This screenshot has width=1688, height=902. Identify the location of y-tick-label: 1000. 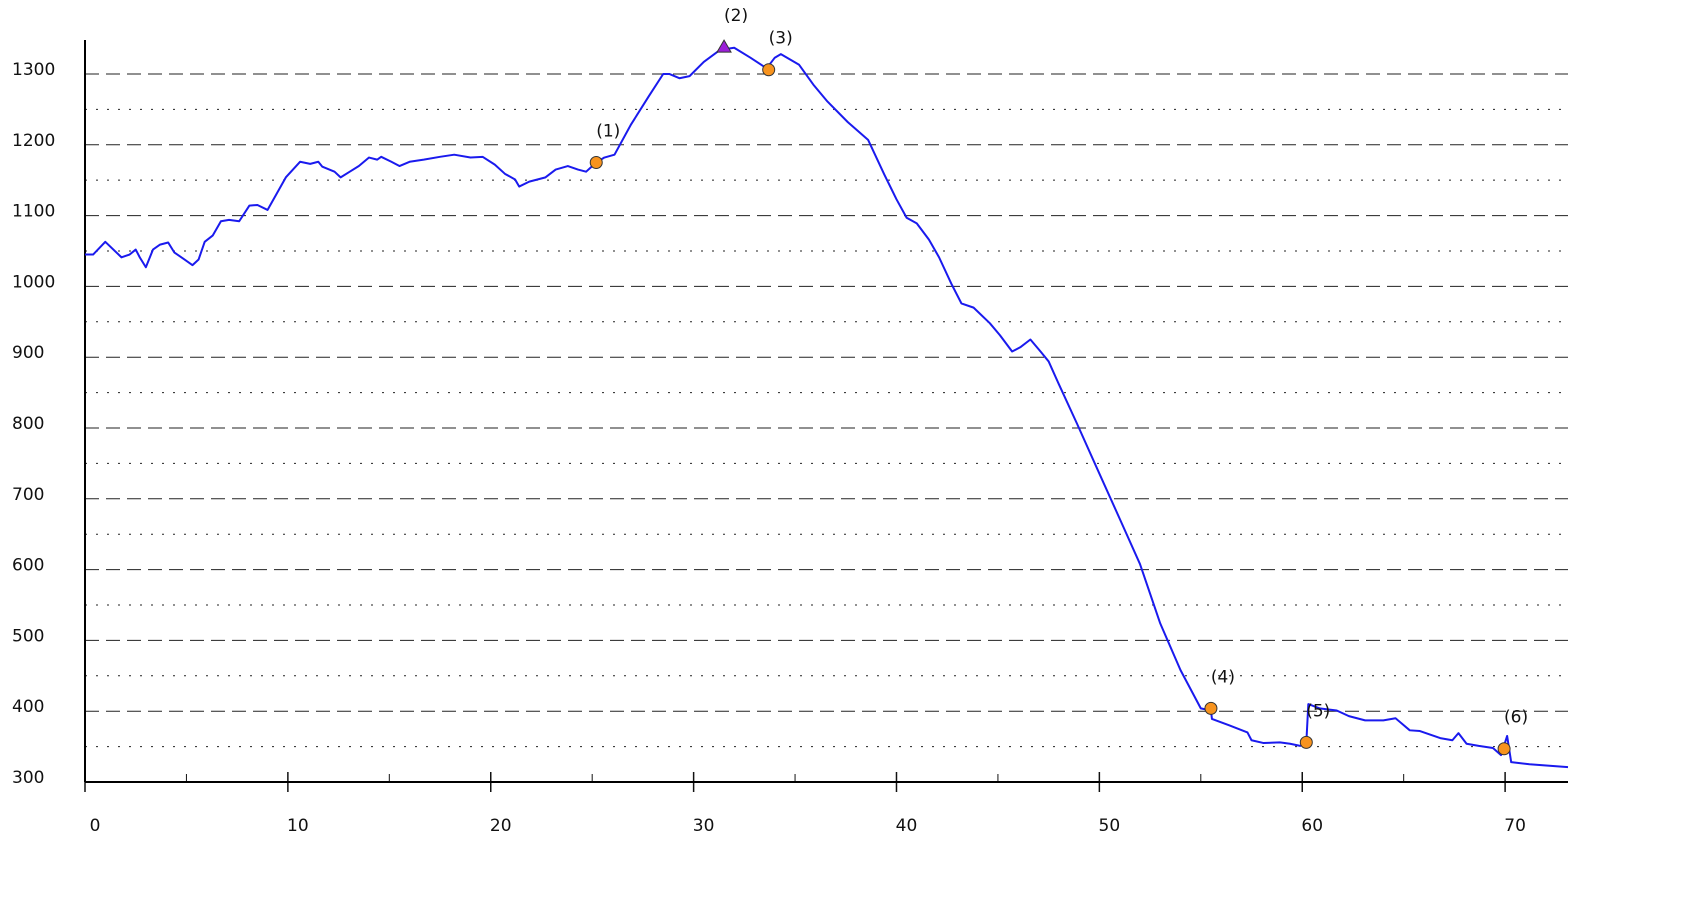
(33, 282).